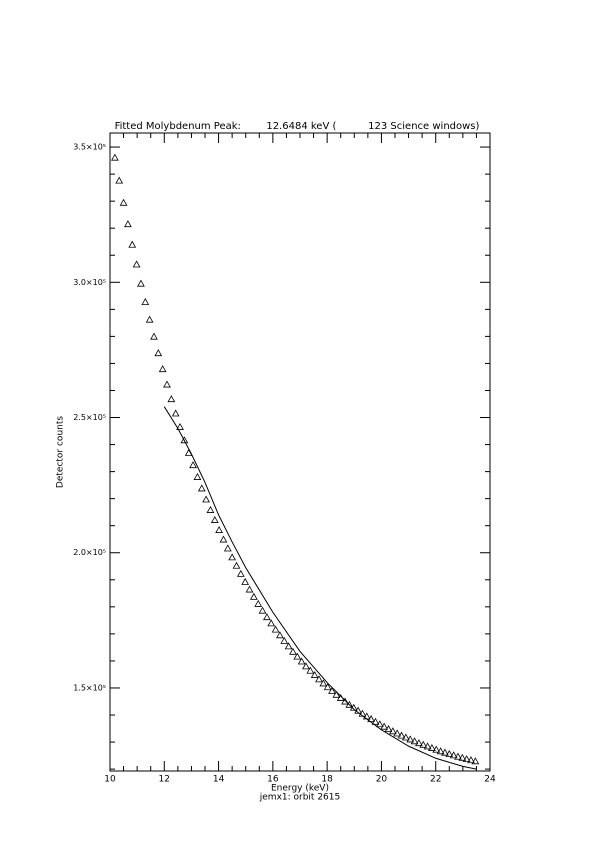  Describe the element at coordinates (490, 780) in the screenshot. I see `x-tick-label: 24` at that location.